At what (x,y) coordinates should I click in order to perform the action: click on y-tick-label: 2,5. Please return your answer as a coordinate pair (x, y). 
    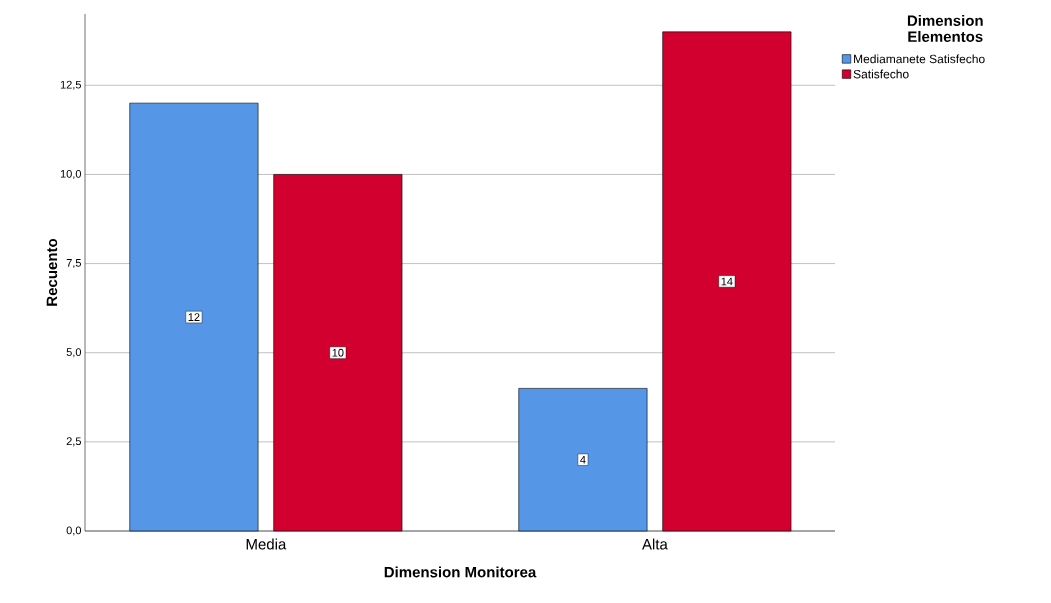
    Looking at the image, I should click on (73, 442).